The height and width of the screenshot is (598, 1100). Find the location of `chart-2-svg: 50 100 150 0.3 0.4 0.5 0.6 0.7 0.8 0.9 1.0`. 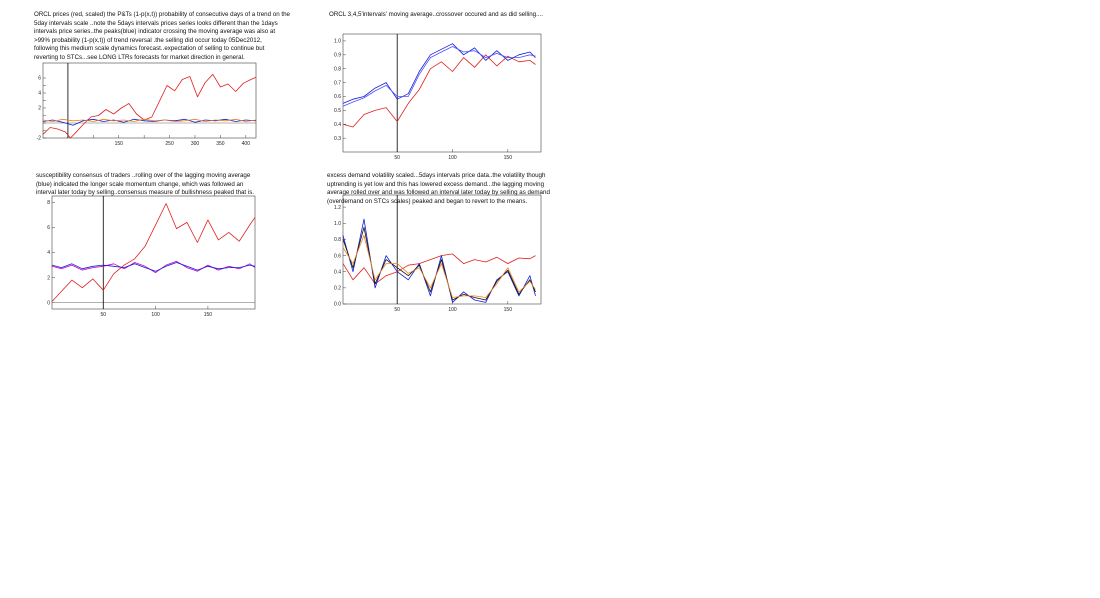

chart-2-svg: 50 100 150 0.3 0.4 0.5 0.6 0.7 0.8 0.9 1.0 is located at coordinates (438, 97).